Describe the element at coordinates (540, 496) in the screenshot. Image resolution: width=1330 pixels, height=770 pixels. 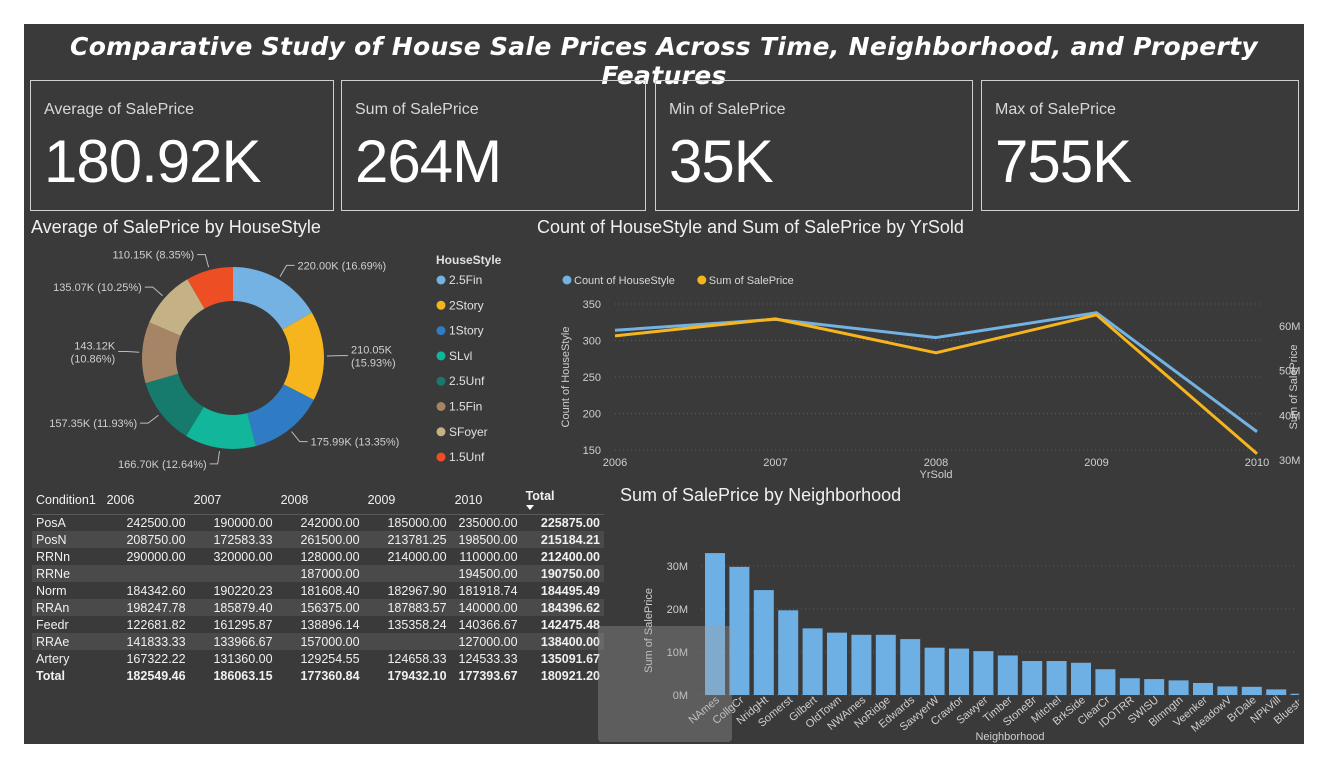
I see `column-header-label: Total` at that location.